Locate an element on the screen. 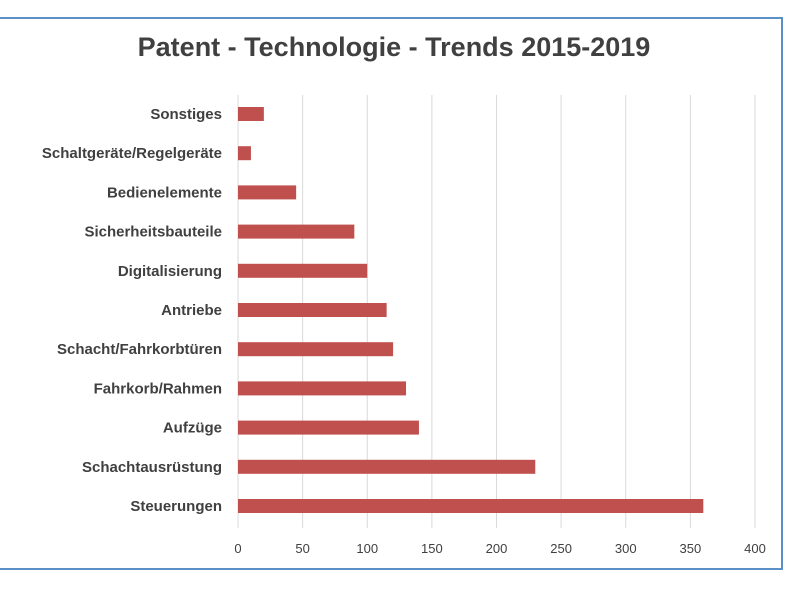 This screenshot has width=788, height=591. x-tick-label: 250 is located at coordinates (561, 548).